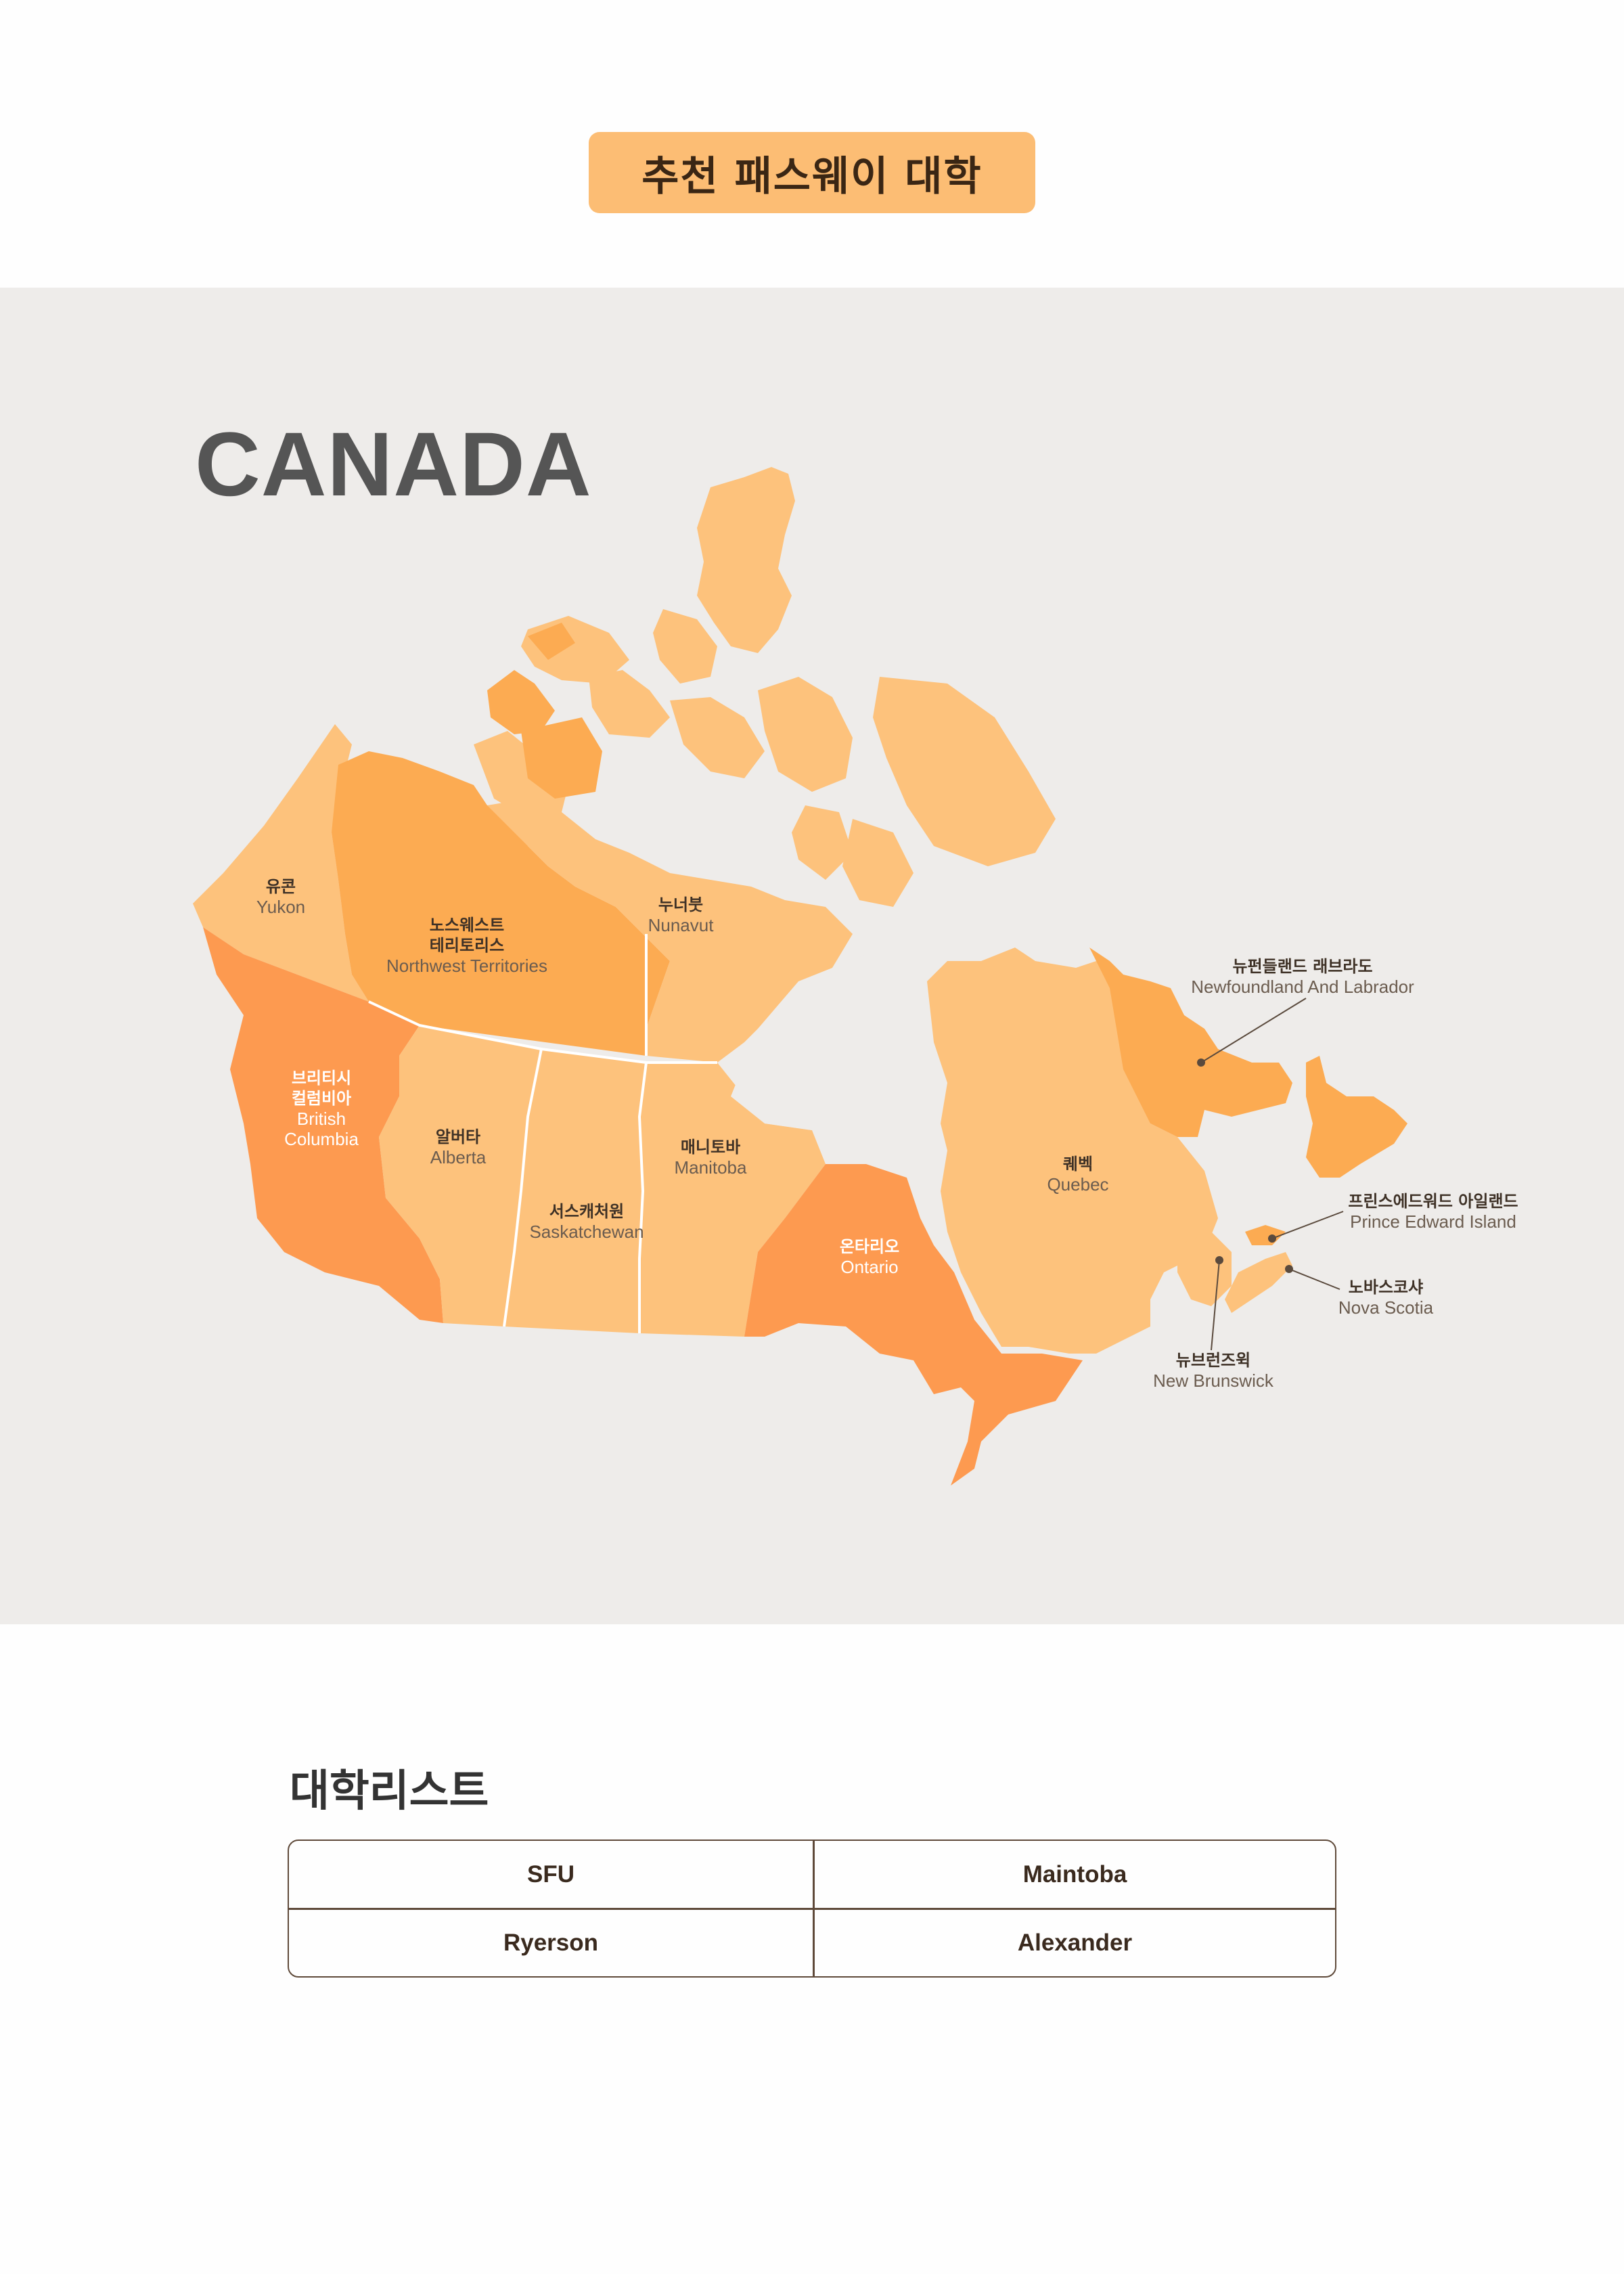  What do you see at coordinates (575, 1191) in the screenshot?
I see `region-saskatchewan` at bounding box center [575, 1191].